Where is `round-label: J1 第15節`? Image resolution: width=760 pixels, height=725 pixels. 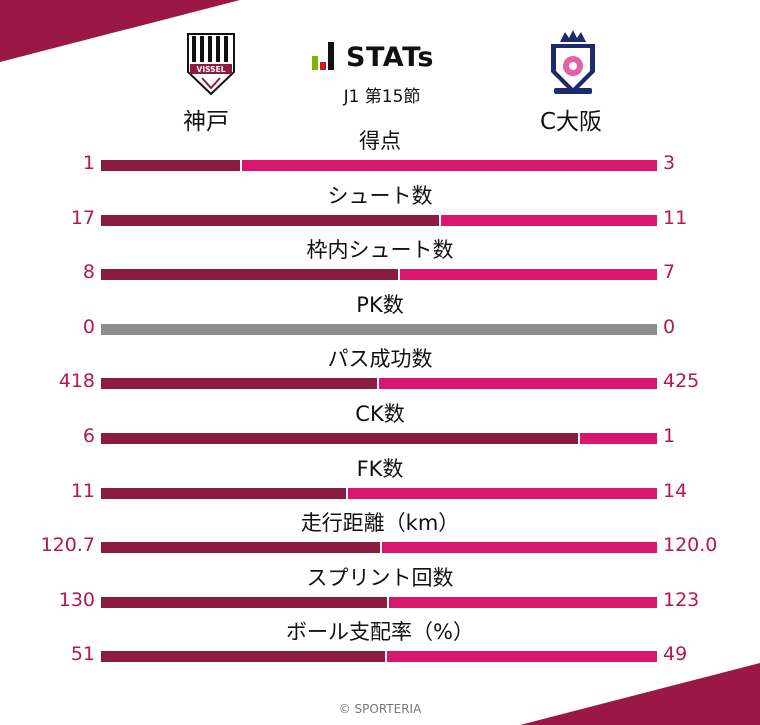
round-label: J1 第15節 is located at coordinates (382, 97).